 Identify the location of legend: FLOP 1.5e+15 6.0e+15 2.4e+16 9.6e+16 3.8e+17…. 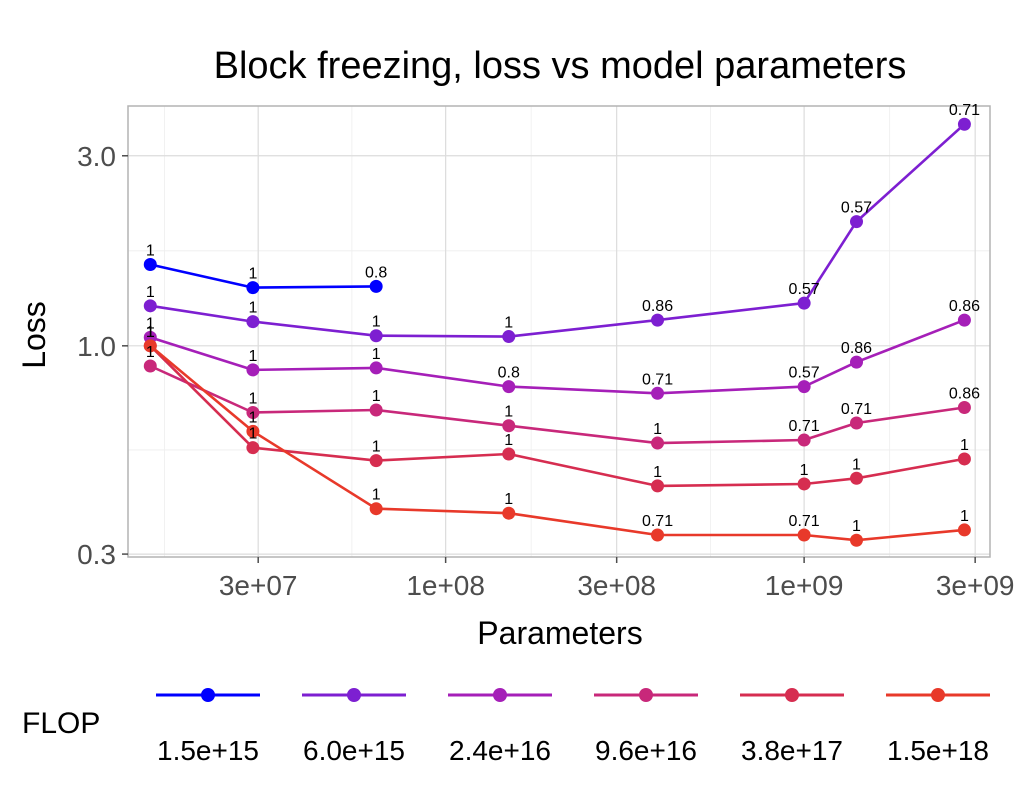
(506, 727).